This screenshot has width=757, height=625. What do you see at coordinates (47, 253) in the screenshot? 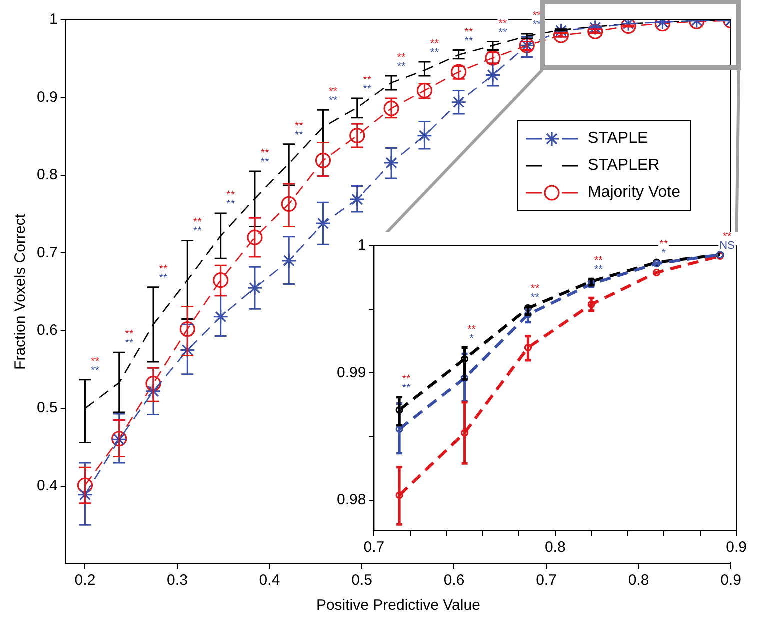
I see `y-tick-label: 0.7` at bounding box center [47, 253].